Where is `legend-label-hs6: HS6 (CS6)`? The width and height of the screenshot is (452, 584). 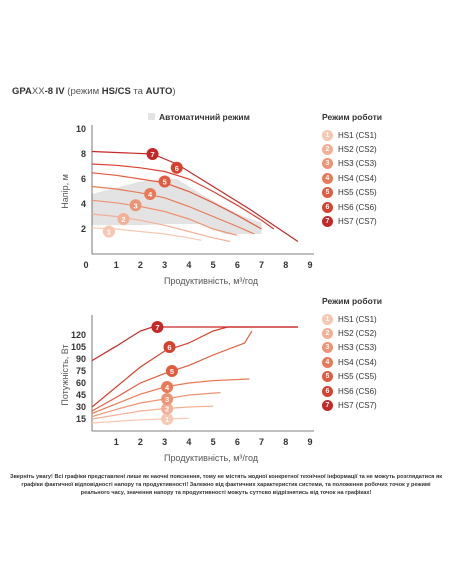 legend-label-hs6: HS6 (CS6) is located at coordinates (357, 391).